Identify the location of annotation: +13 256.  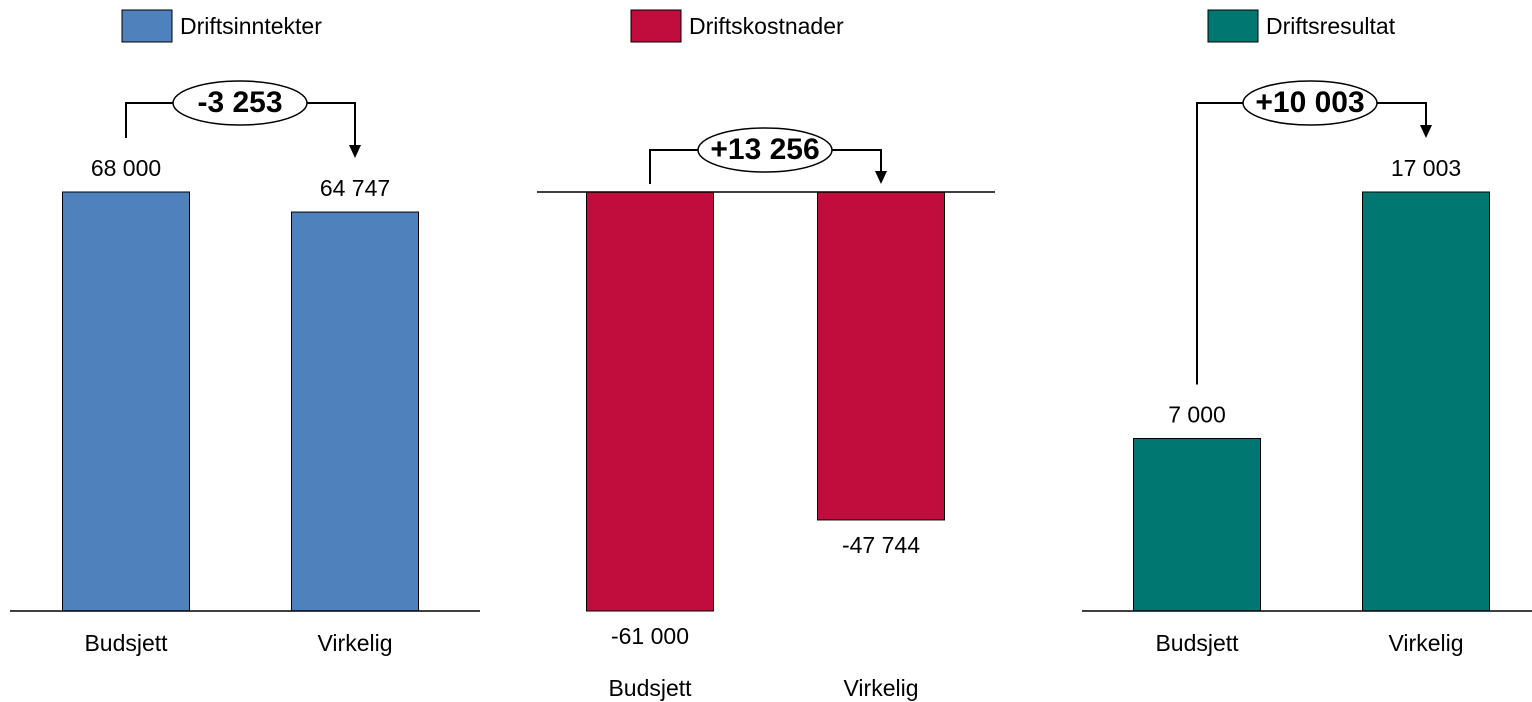
(764, 149).